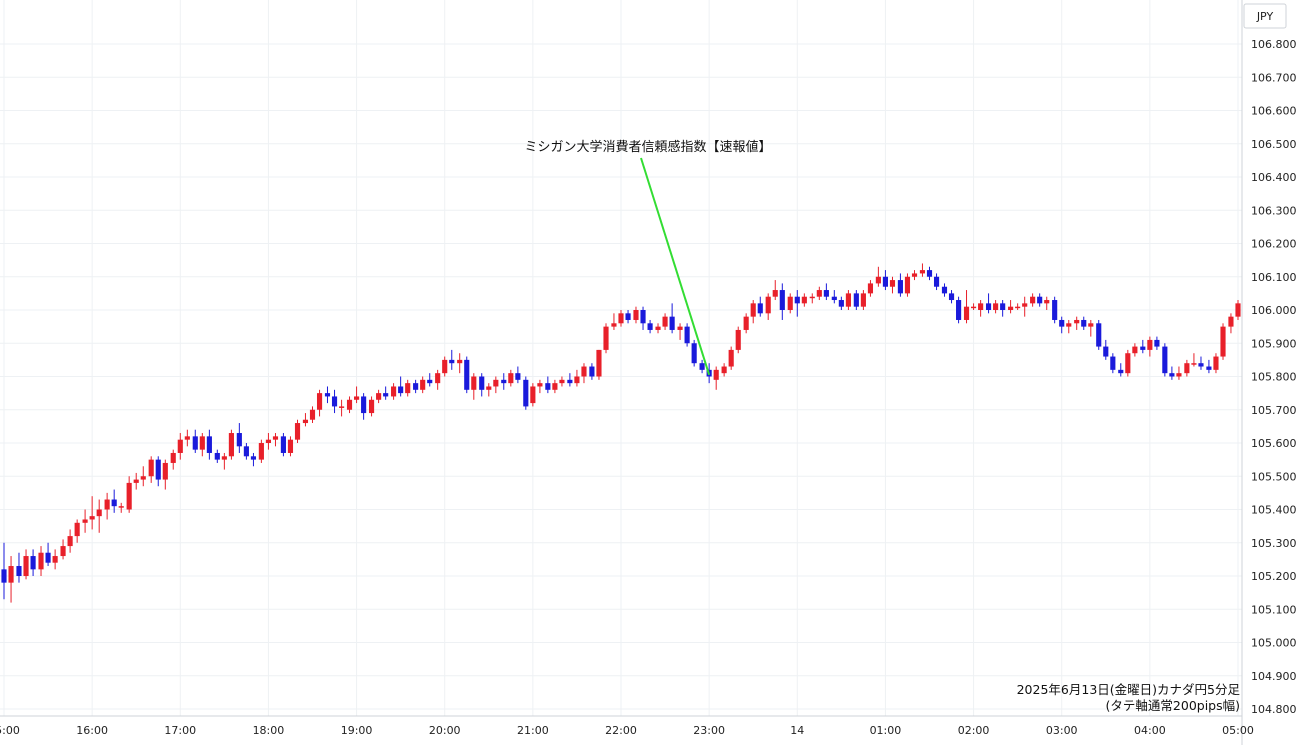 This screenshot has width=1300, height=749. Describe the element at coordinates (1274, 410) in the screenshot. I see `y-tick-label: 105.700` at that location.